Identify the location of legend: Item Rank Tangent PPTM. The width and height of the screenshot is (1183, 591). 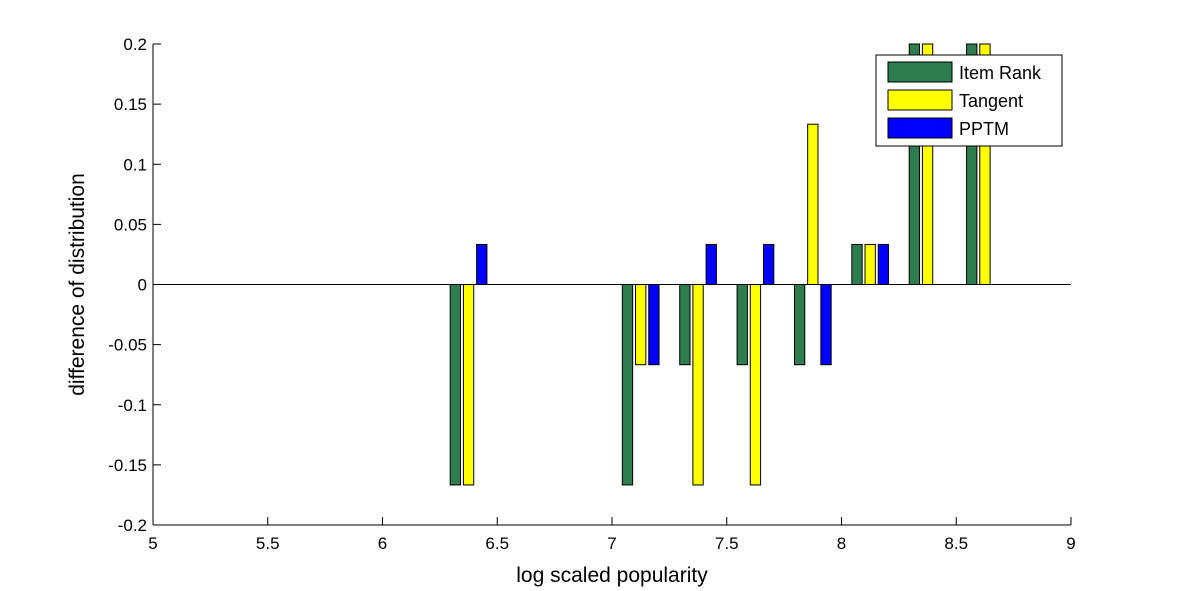
(969, 100).